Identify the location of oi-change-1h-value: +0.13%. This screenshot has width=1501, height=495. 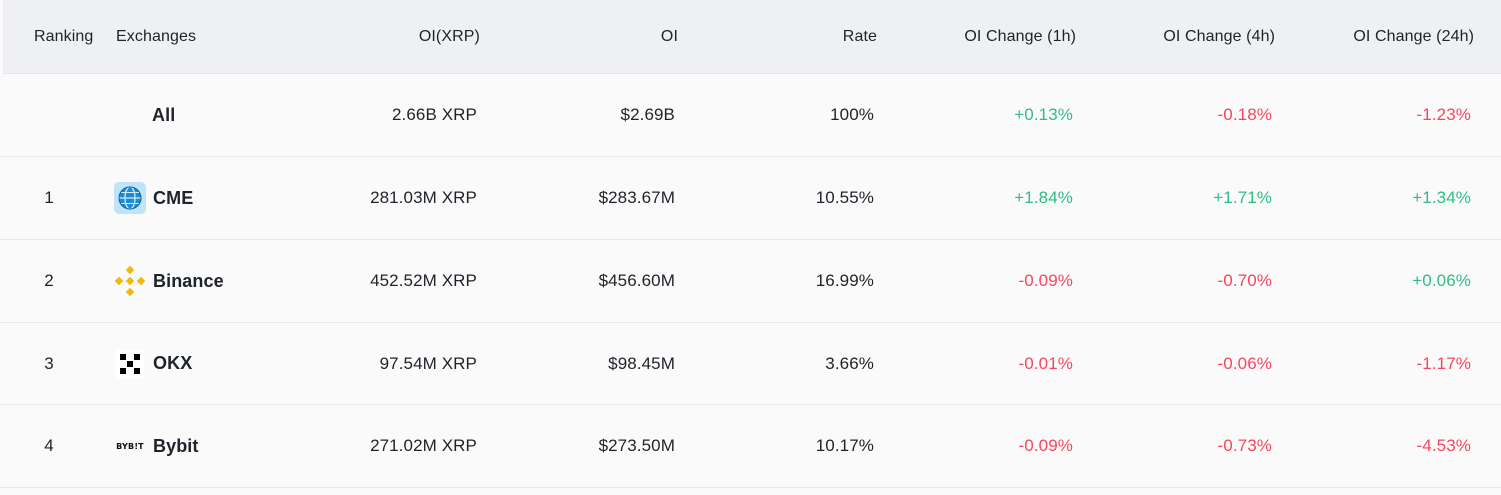
(1043, 114).